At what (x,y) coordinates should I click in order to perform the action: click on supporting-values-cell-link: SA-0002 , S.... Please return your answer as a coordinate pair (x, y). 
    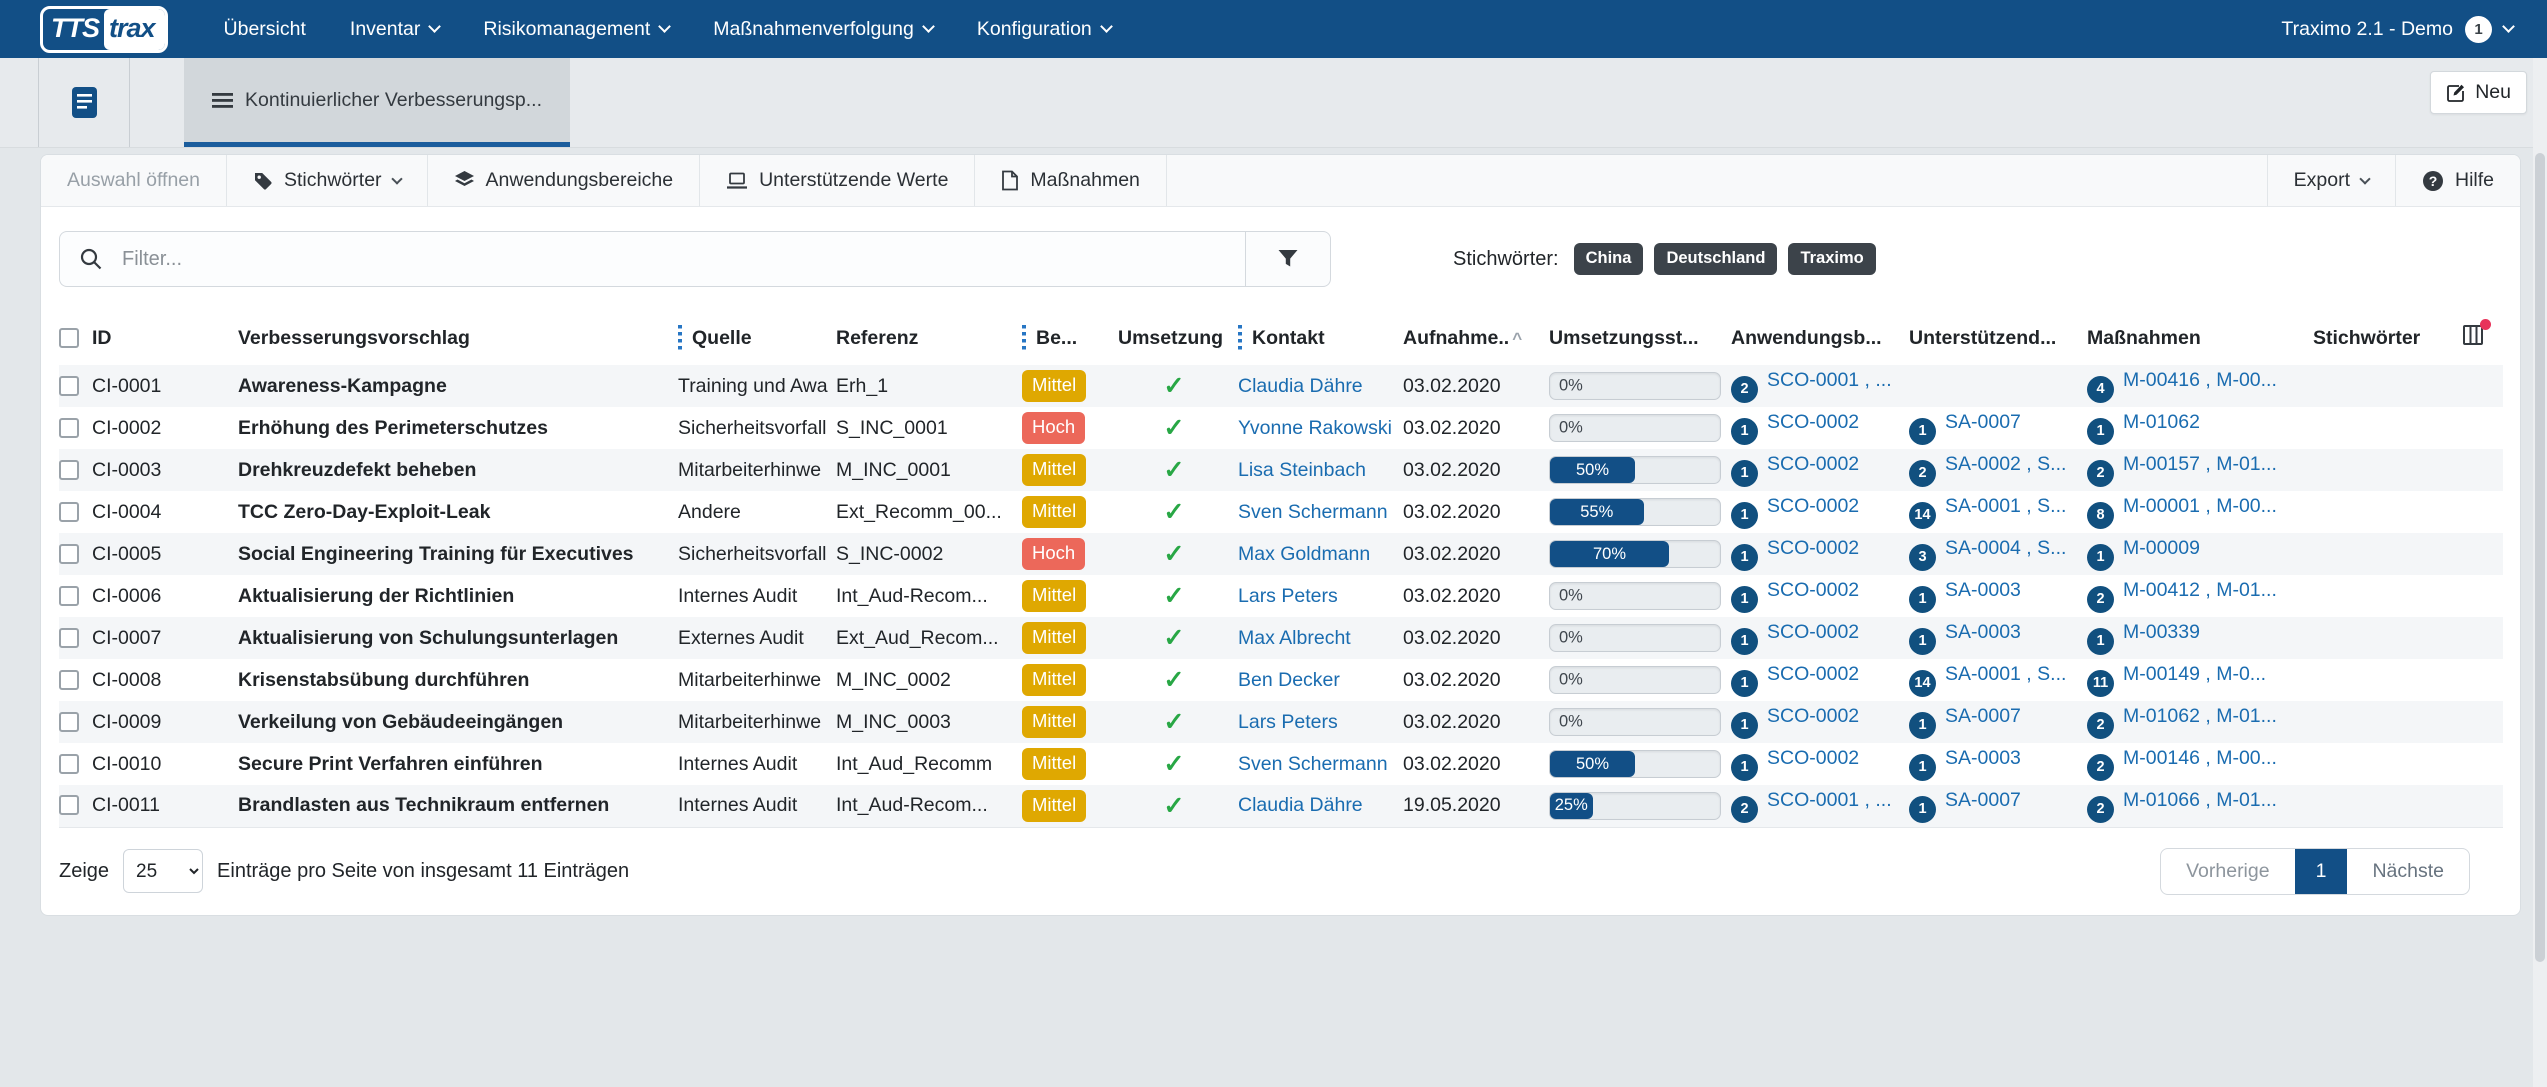
    Looking at the image, I should click on (2006, 464).